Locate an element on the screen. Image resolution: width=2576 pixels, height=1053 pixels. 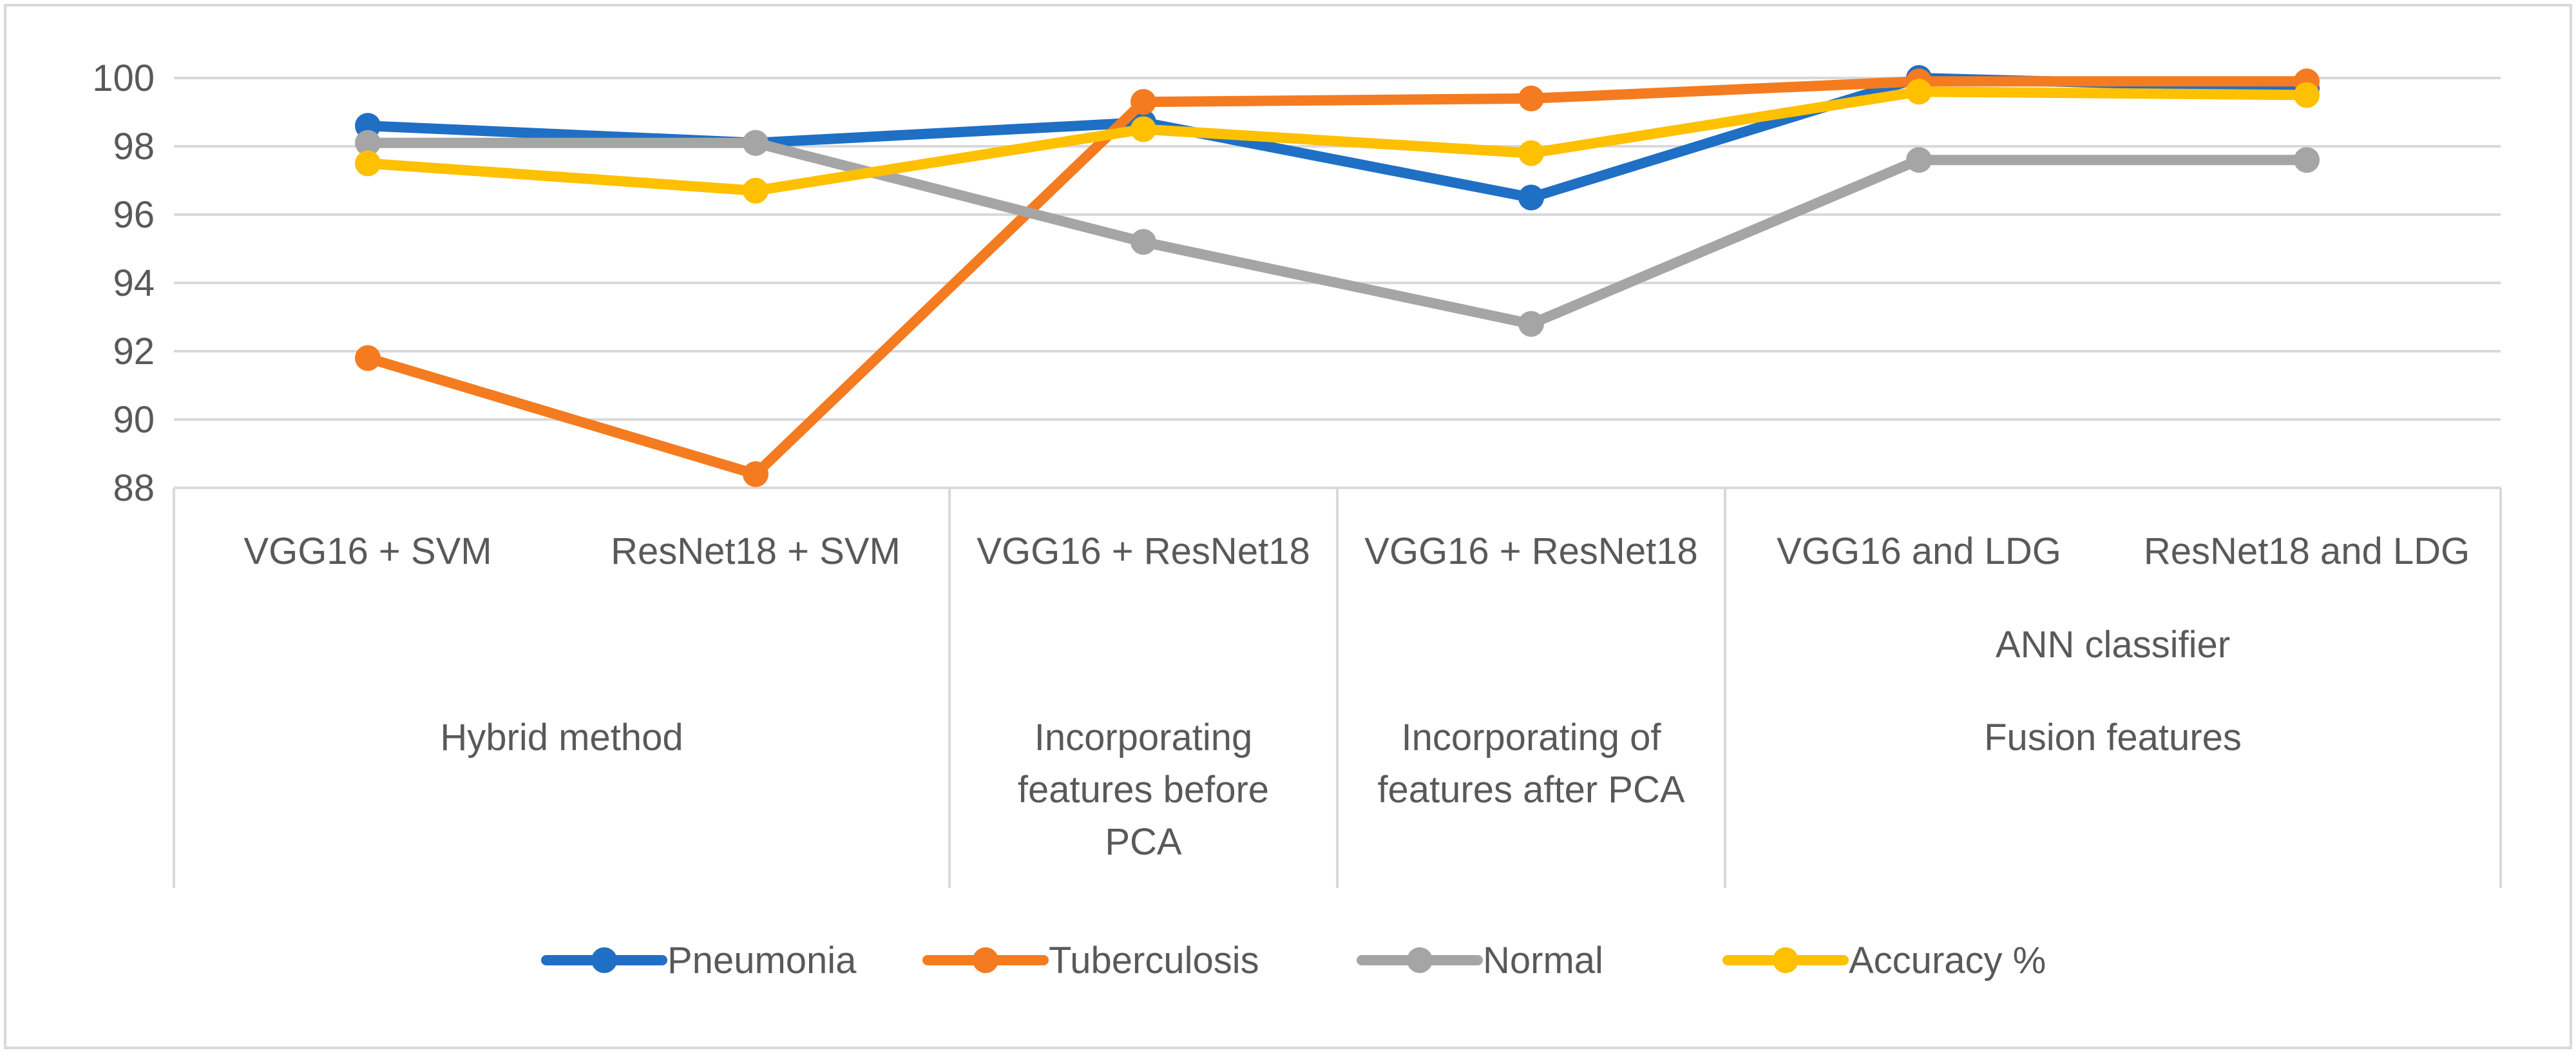
series-line-accuracy- is located at coordinates (1337, 141).